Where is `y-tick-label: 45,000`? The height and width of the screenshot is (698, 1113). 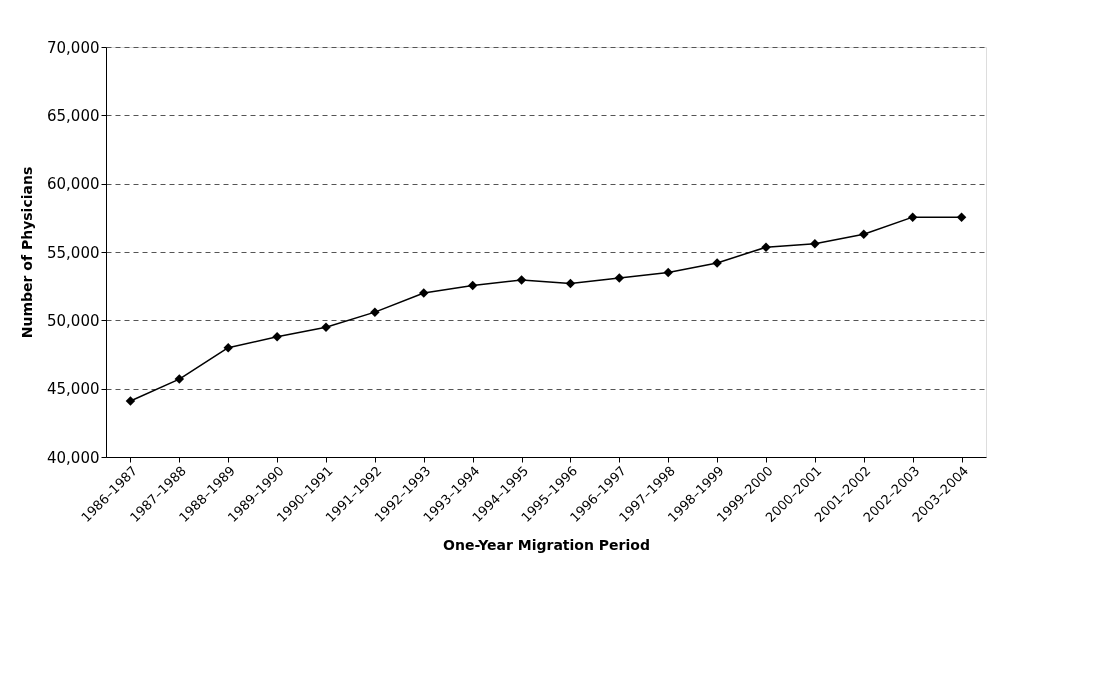
y-tick-label: 45,000 is located at coordinates (73, 389).